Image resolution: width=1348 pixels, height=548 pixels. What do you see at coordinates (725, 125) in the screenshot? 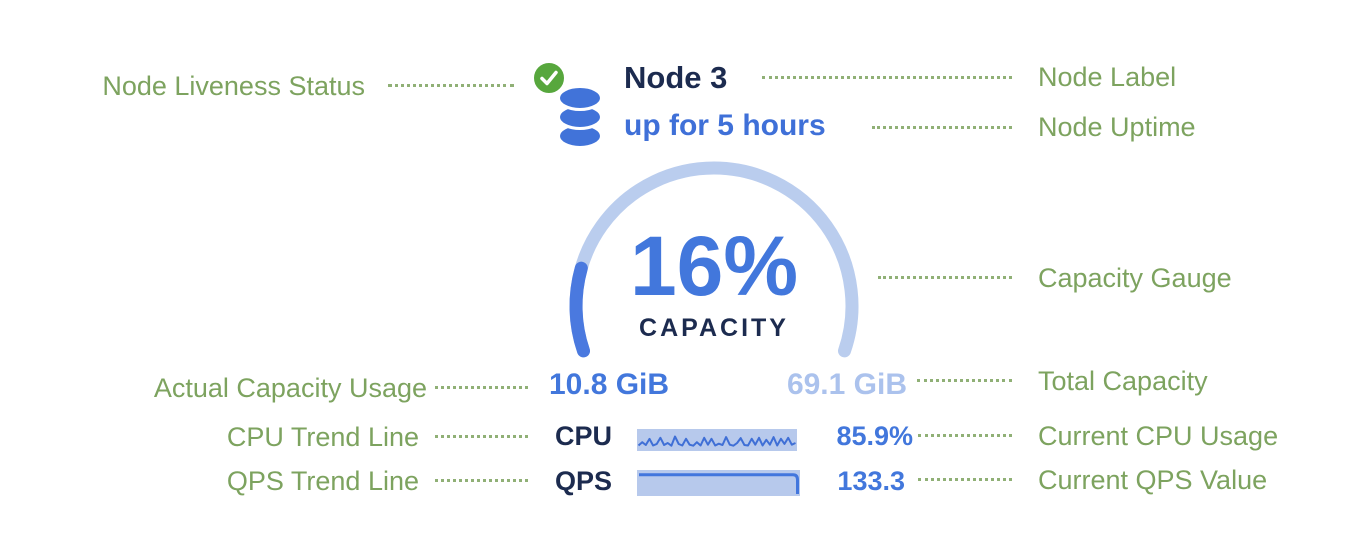
I see `node-uptime: up for 5 hours` at bounding box center [725, 125].